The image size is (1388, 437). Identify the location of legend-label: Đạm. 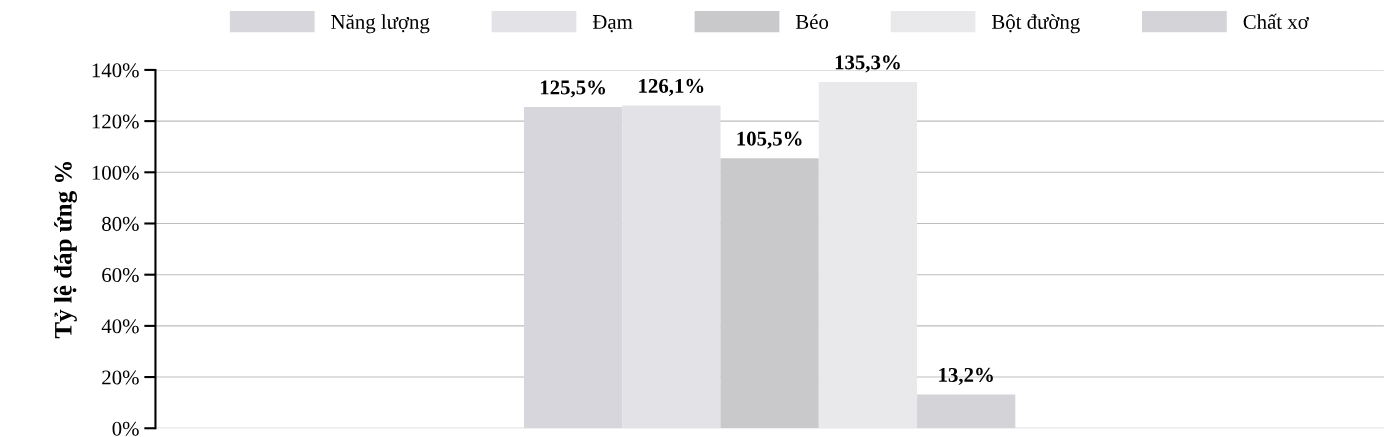
(612, 24).